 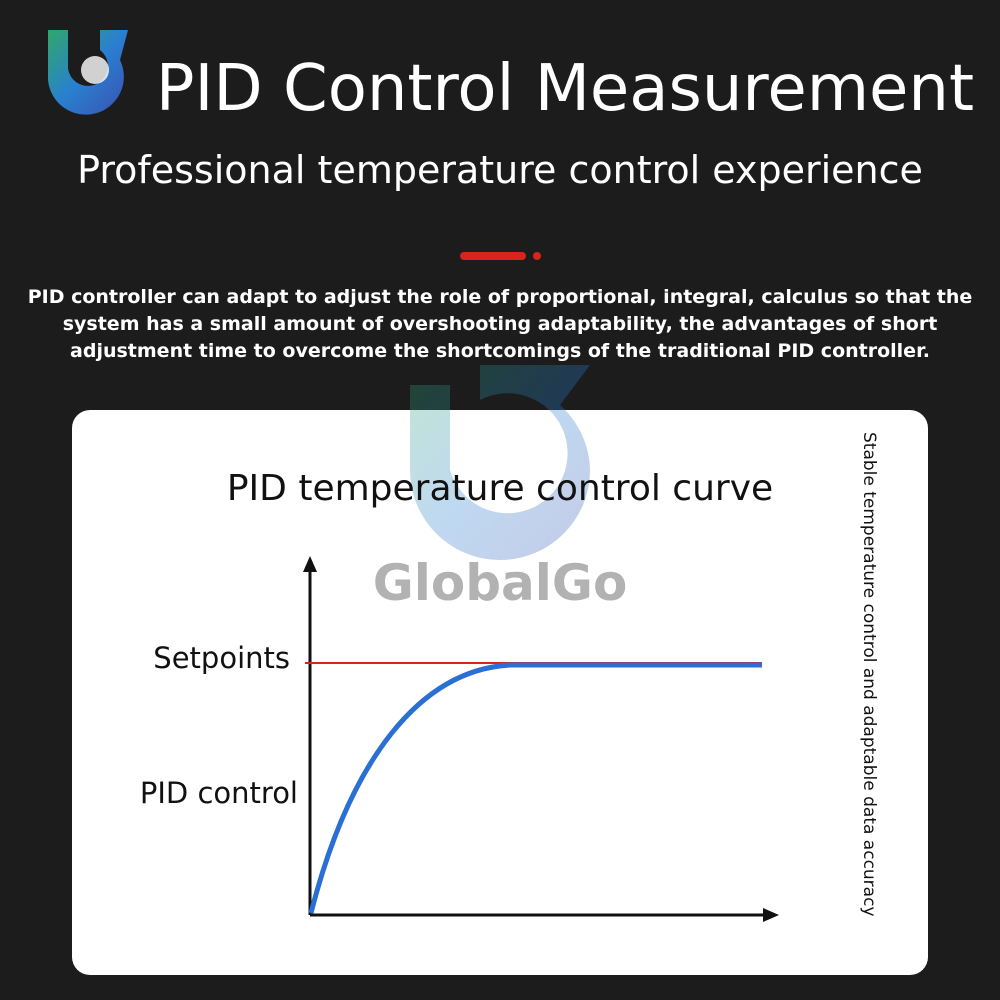 I want to click on title: PID Control Measurement, so click(x=565, y=89).